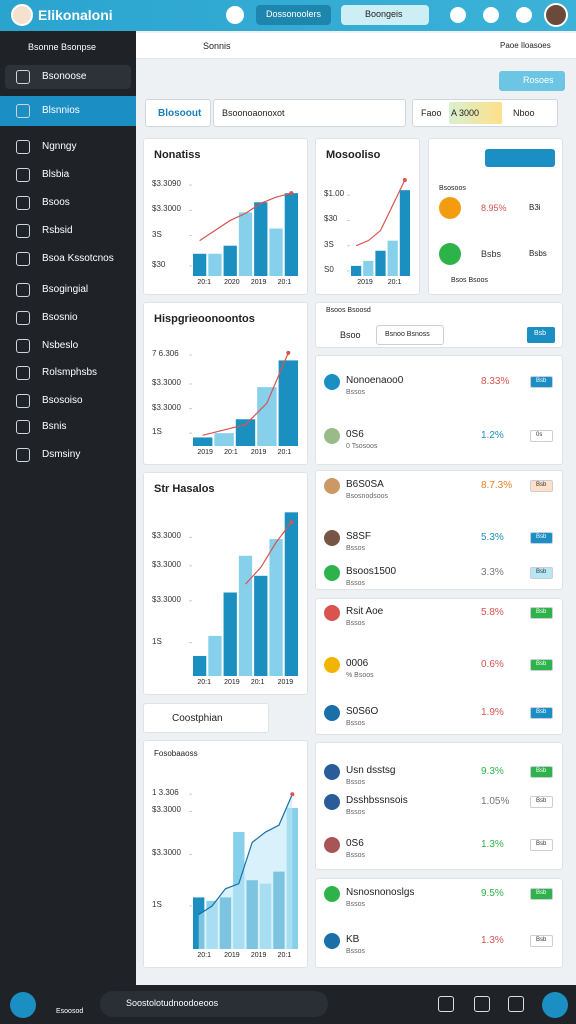 This screenshot has height=1024, width=576. Describe the element at coordinates (184, 489) in the screenshot. I see `chart-title: Str Hasalos` at that location.